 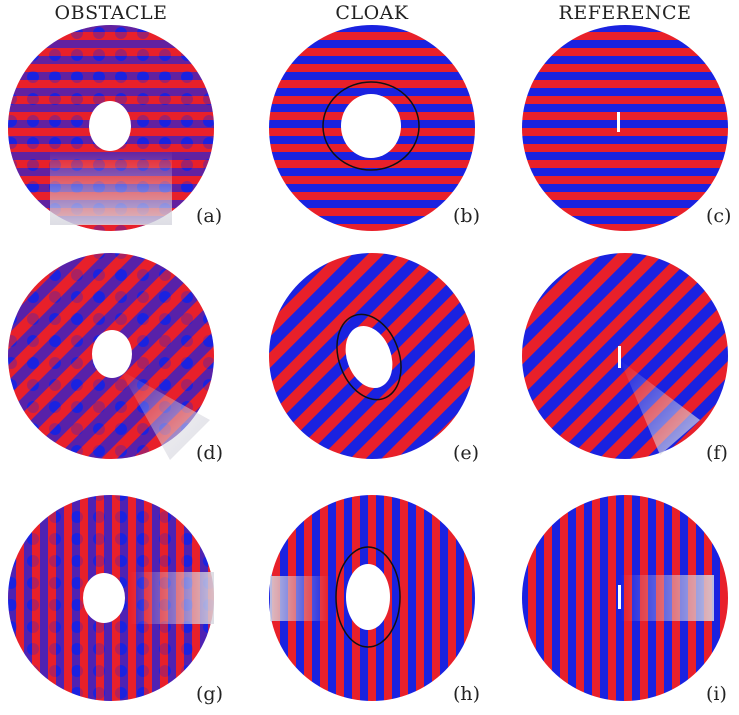 What do you see at coordinates (209, 453) in the screenshot?
I see `panel-label-d: (d)` at bounding box center [209, 453].